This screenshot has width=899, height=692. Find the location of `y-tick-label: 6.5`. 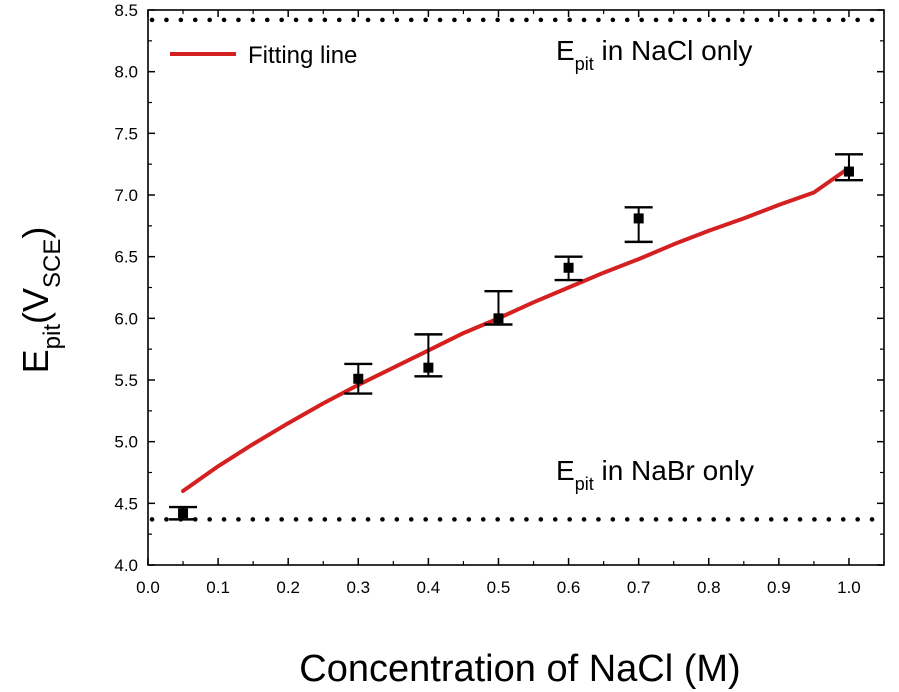

y-tick-label: 6.5 is located at coordinates (126, 257).